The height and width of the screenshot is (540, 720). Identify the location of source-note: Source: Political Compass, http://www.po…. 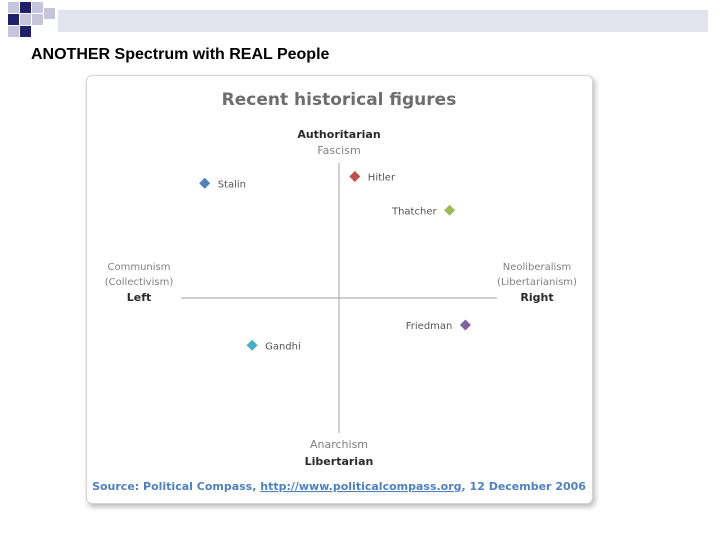
(339, 486).